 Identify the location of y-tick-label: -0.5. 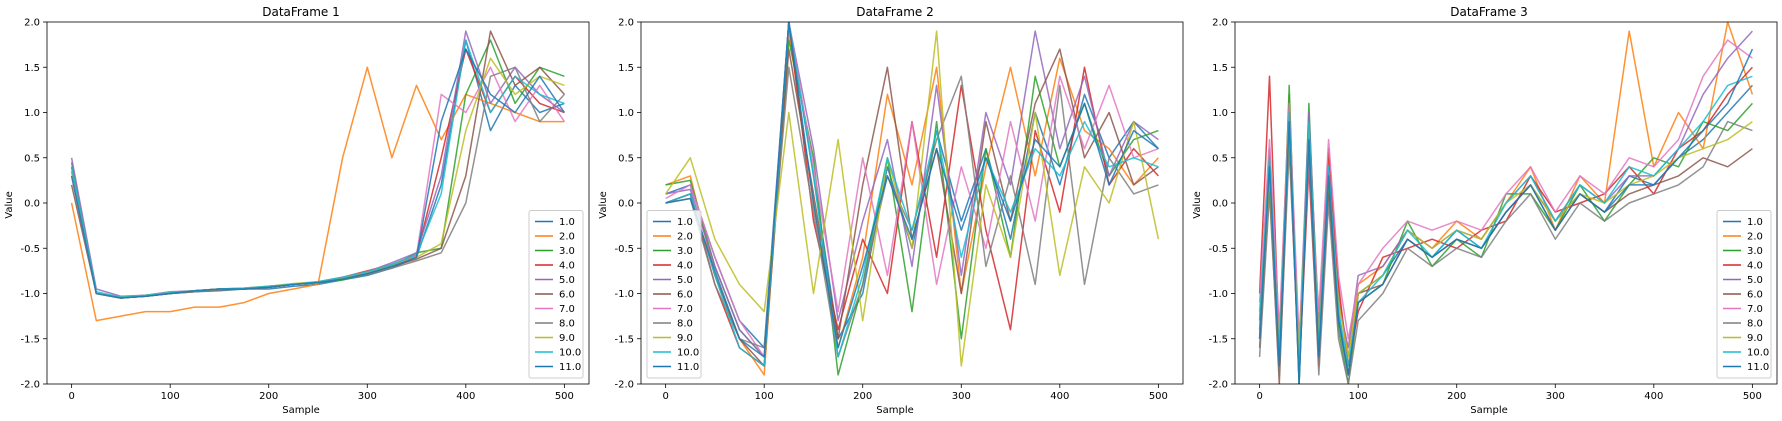
(1218, 249).